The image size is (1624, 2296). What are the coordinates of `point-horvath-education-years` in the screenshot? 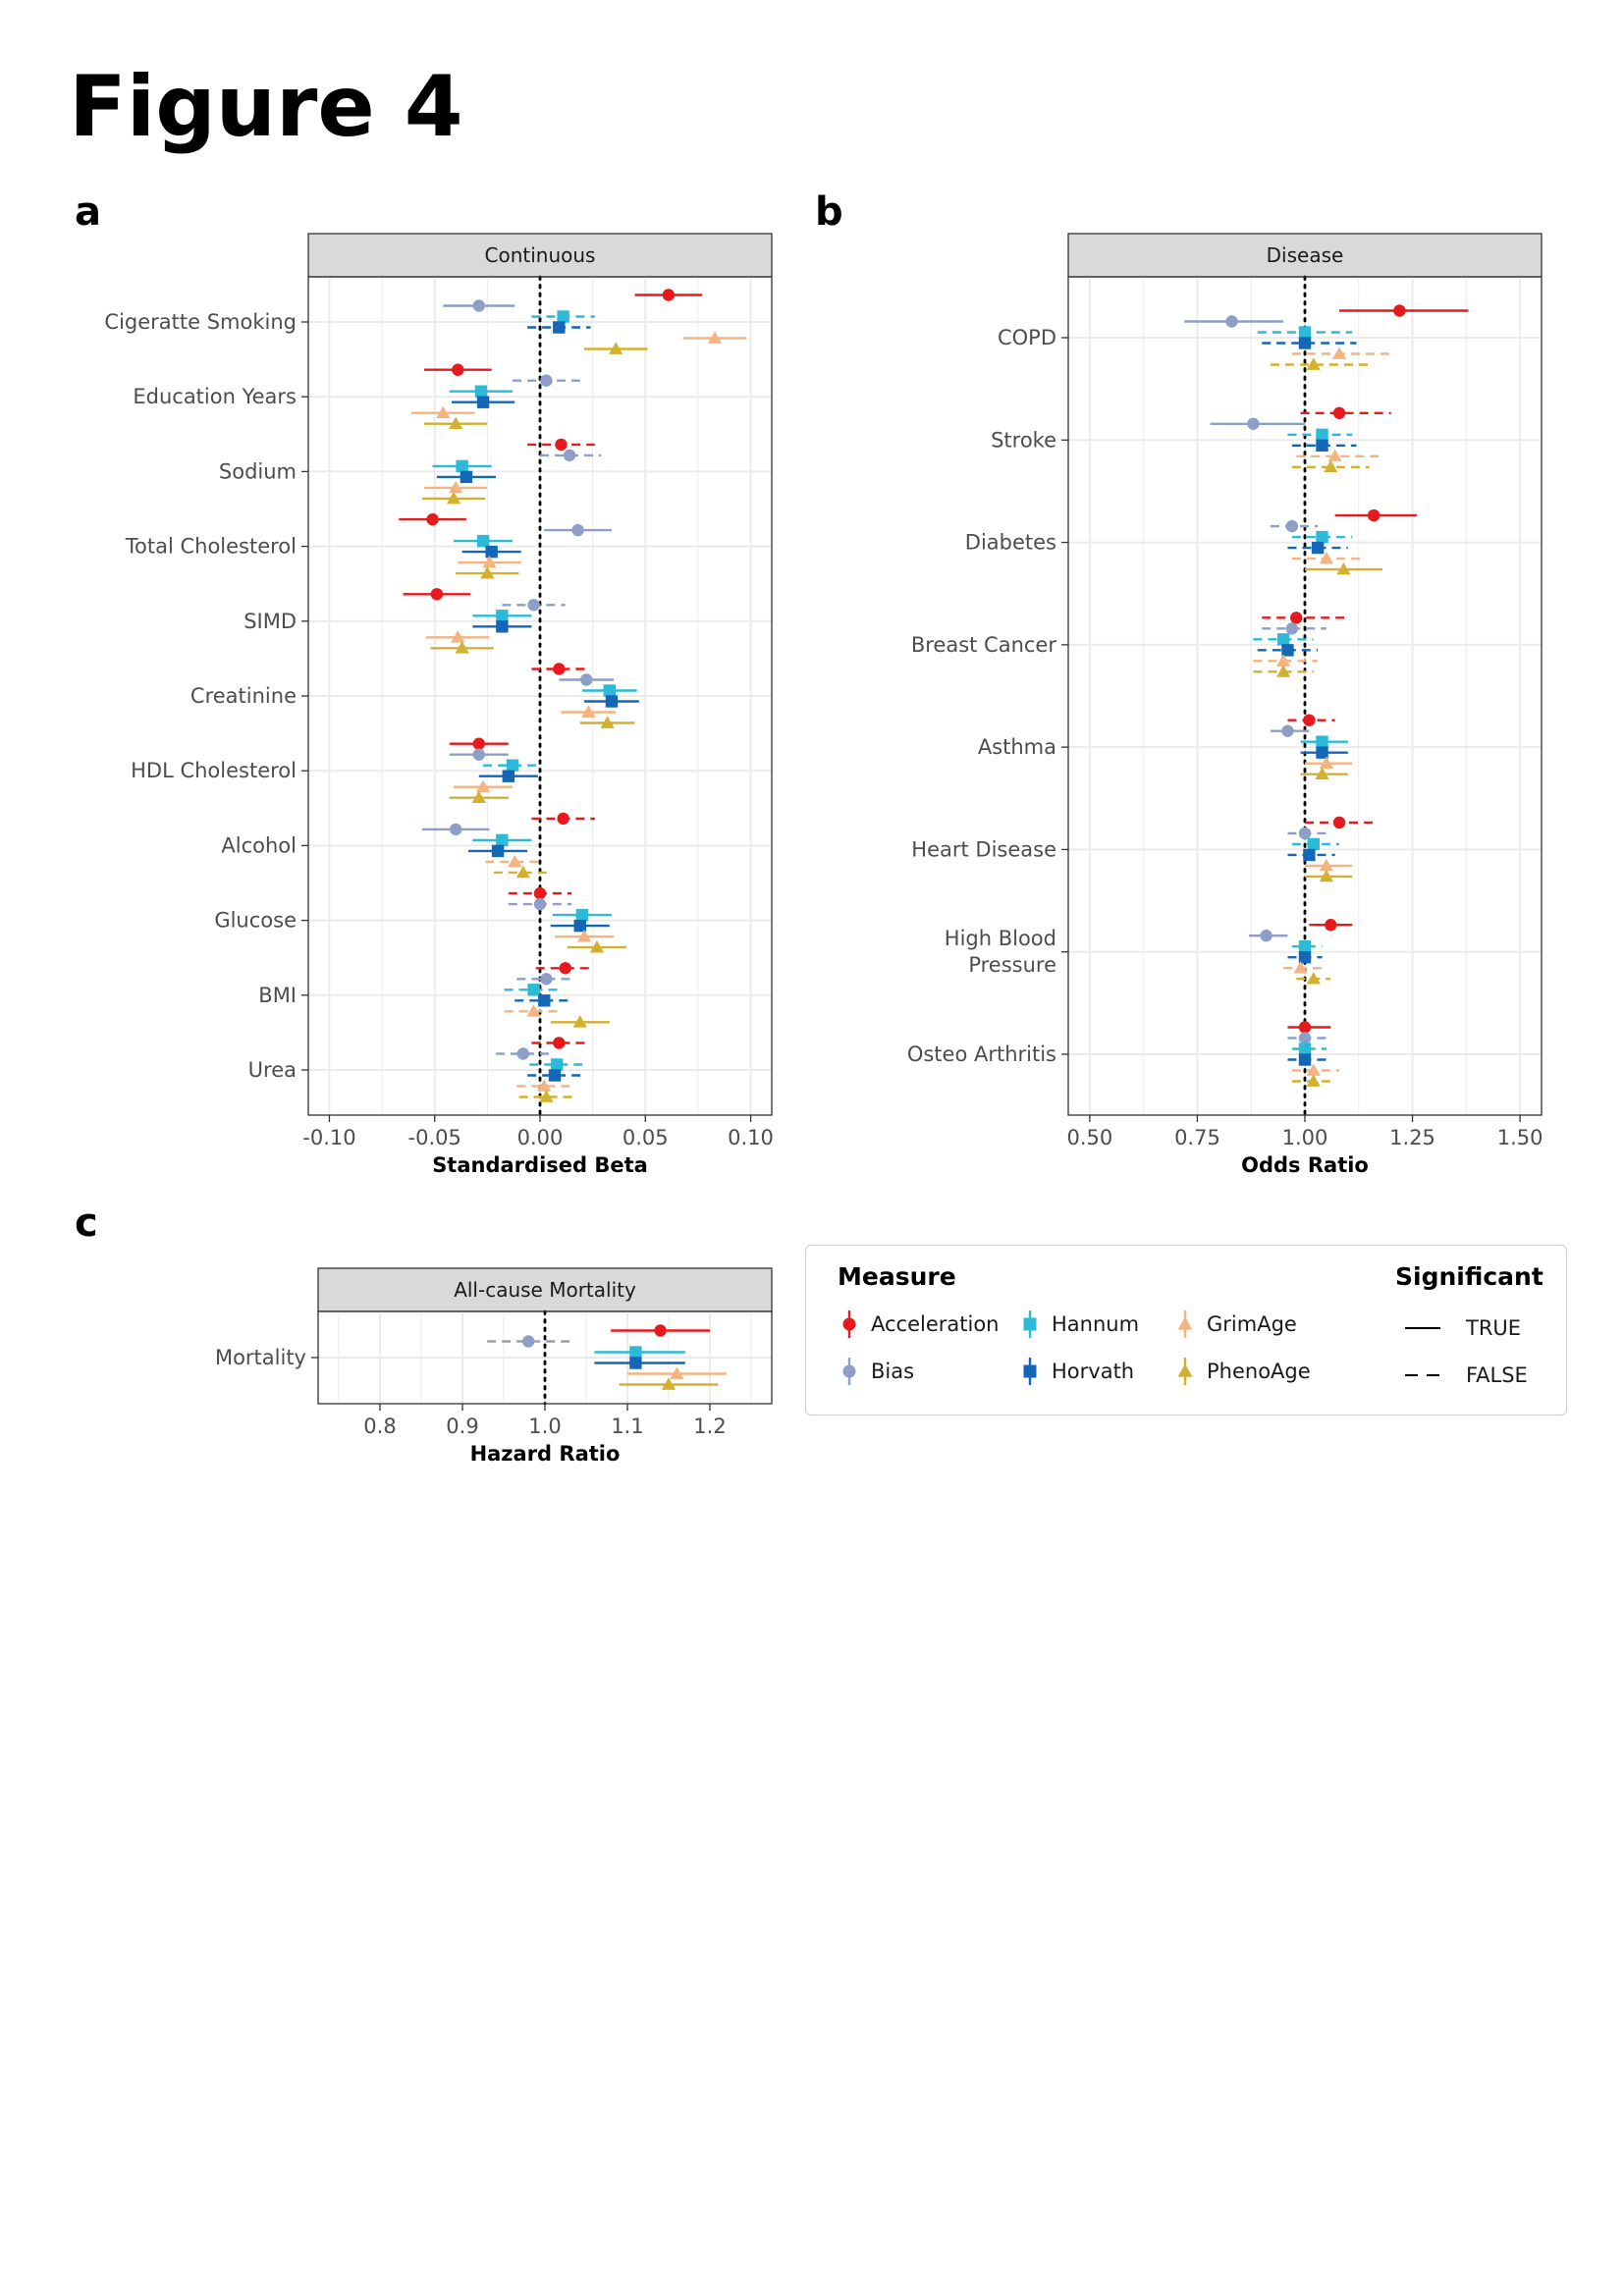 It's located at (483, 402).